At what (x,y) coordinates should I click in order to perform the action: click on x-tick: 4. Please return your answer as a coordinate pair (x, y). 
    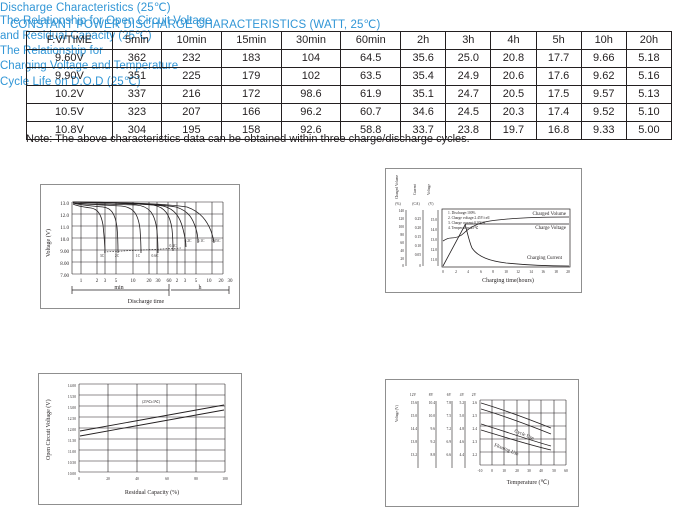
    Looking at the image, I should click on (468, 272).